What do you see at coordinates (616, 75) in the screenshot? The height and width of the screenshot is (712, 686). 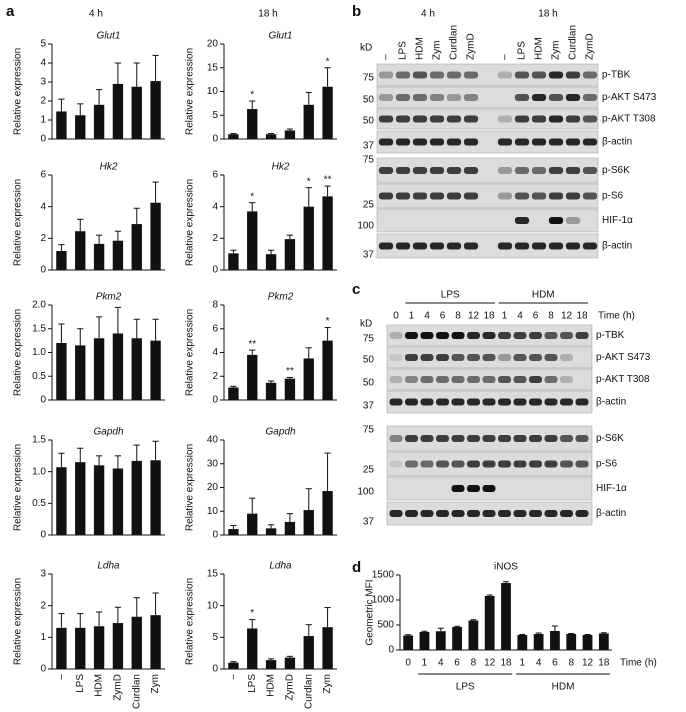 I see `protein-label: p-TBK` at bounding box center [616, 75].